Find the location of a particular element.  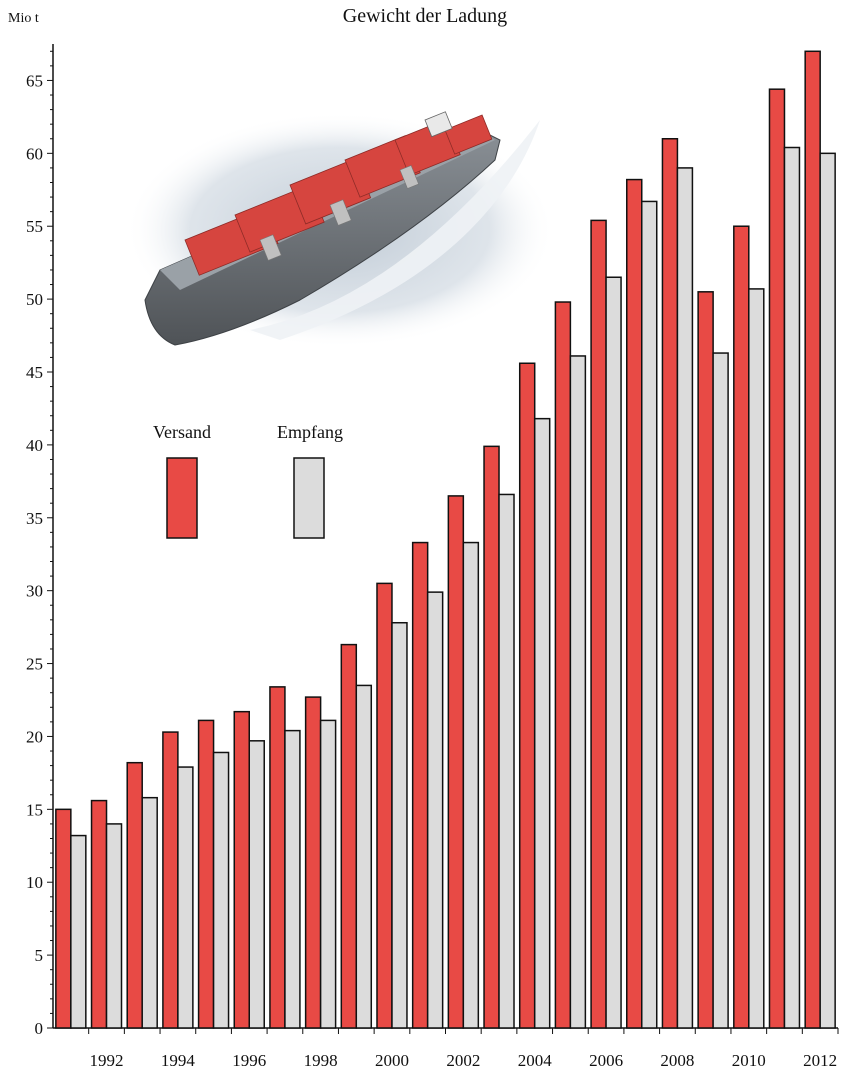

bar-versand-2005 is located at coordinates (562, 665).